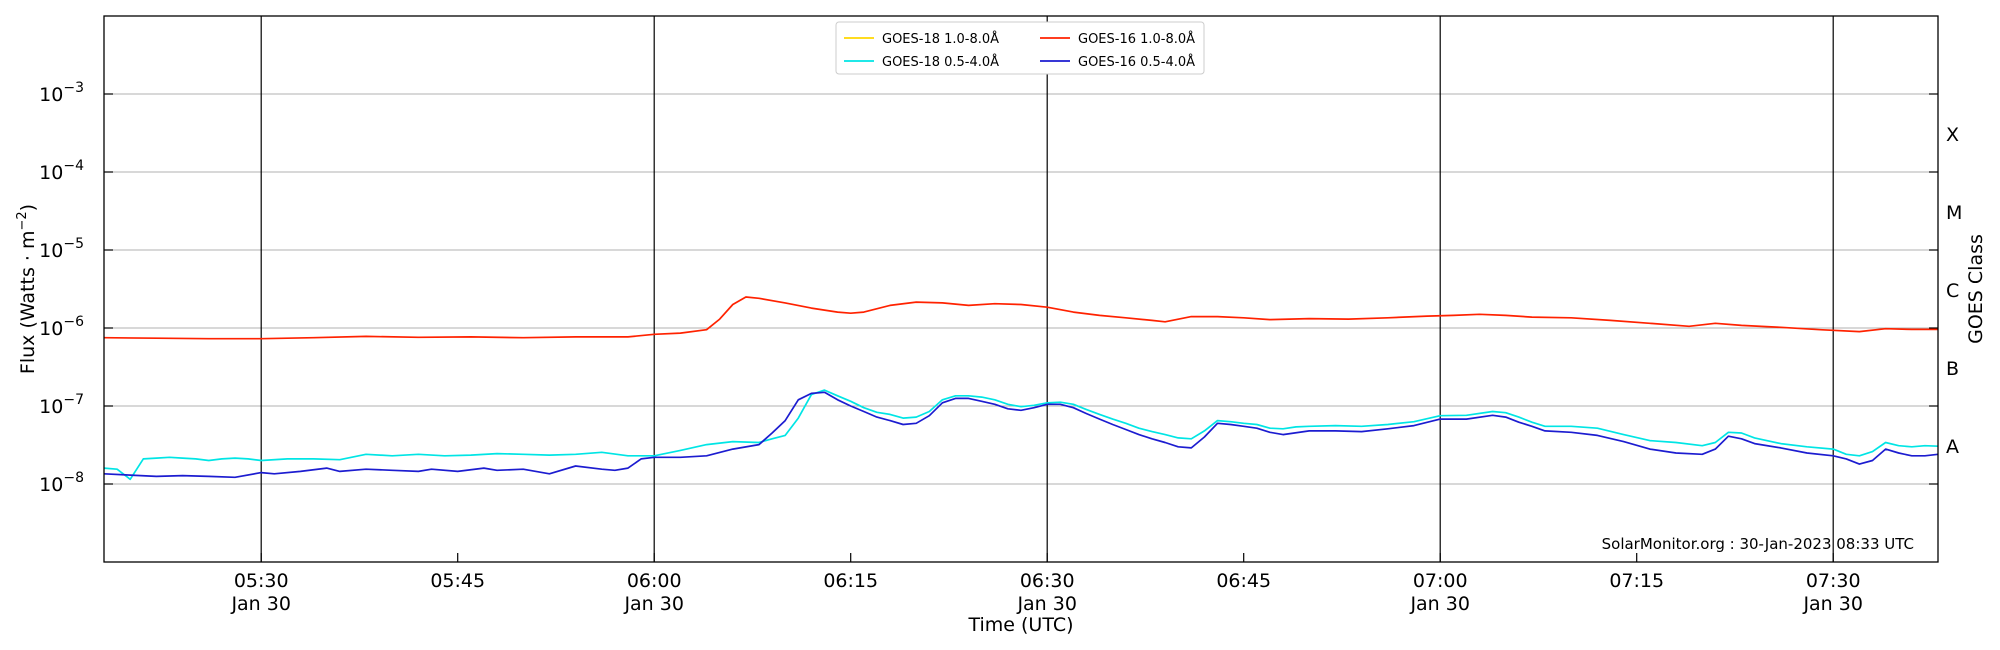 The height and width of the screenshot is (650, 2000). Describe the element at coordinates (1952, 369) in the screenshot. I see `goes-class-label: B` at that location.